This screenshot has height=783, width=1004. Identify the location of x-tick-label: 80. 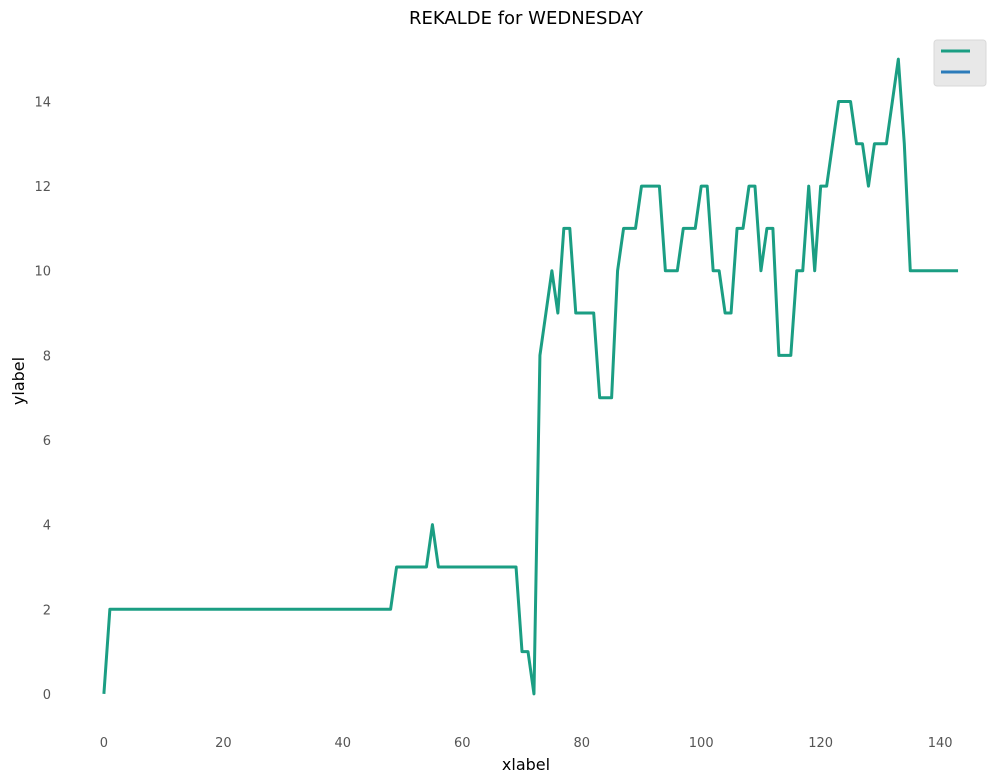
(581, 743).